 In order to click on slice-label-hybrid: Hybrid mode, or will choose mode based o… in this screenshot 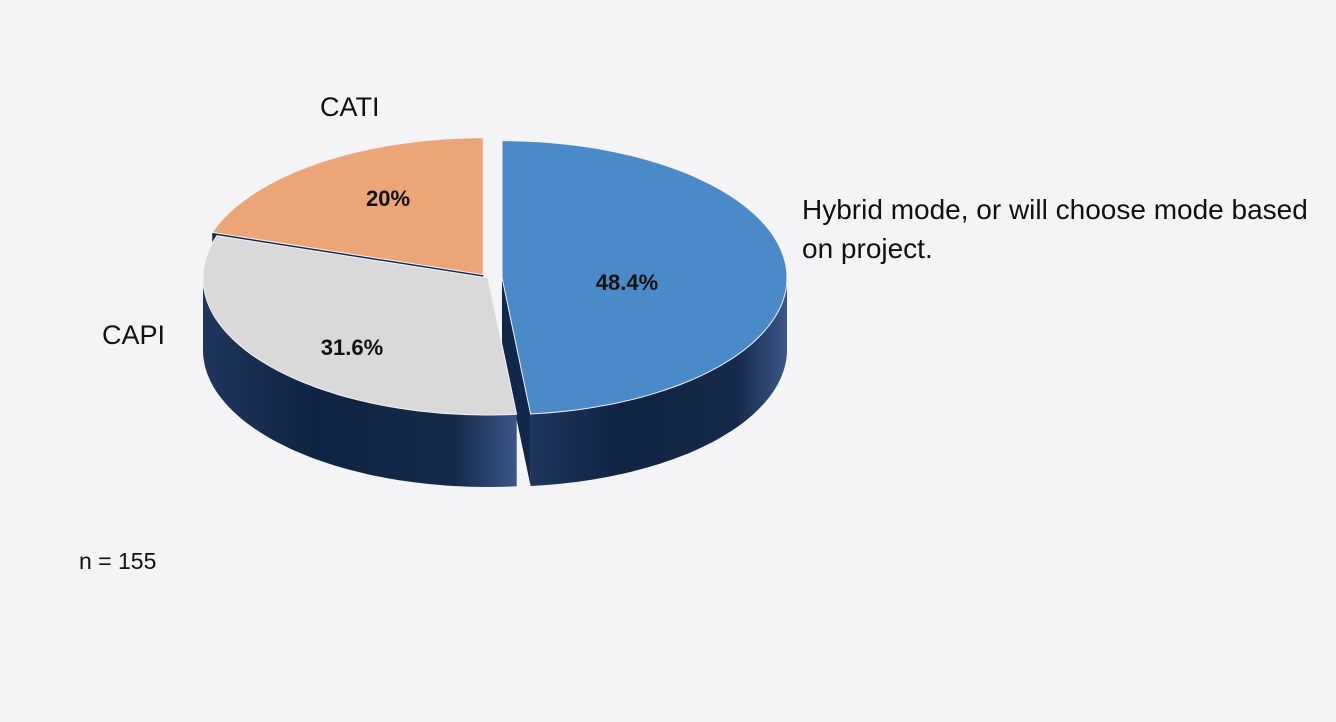, I will do `click(1055, 229)`.